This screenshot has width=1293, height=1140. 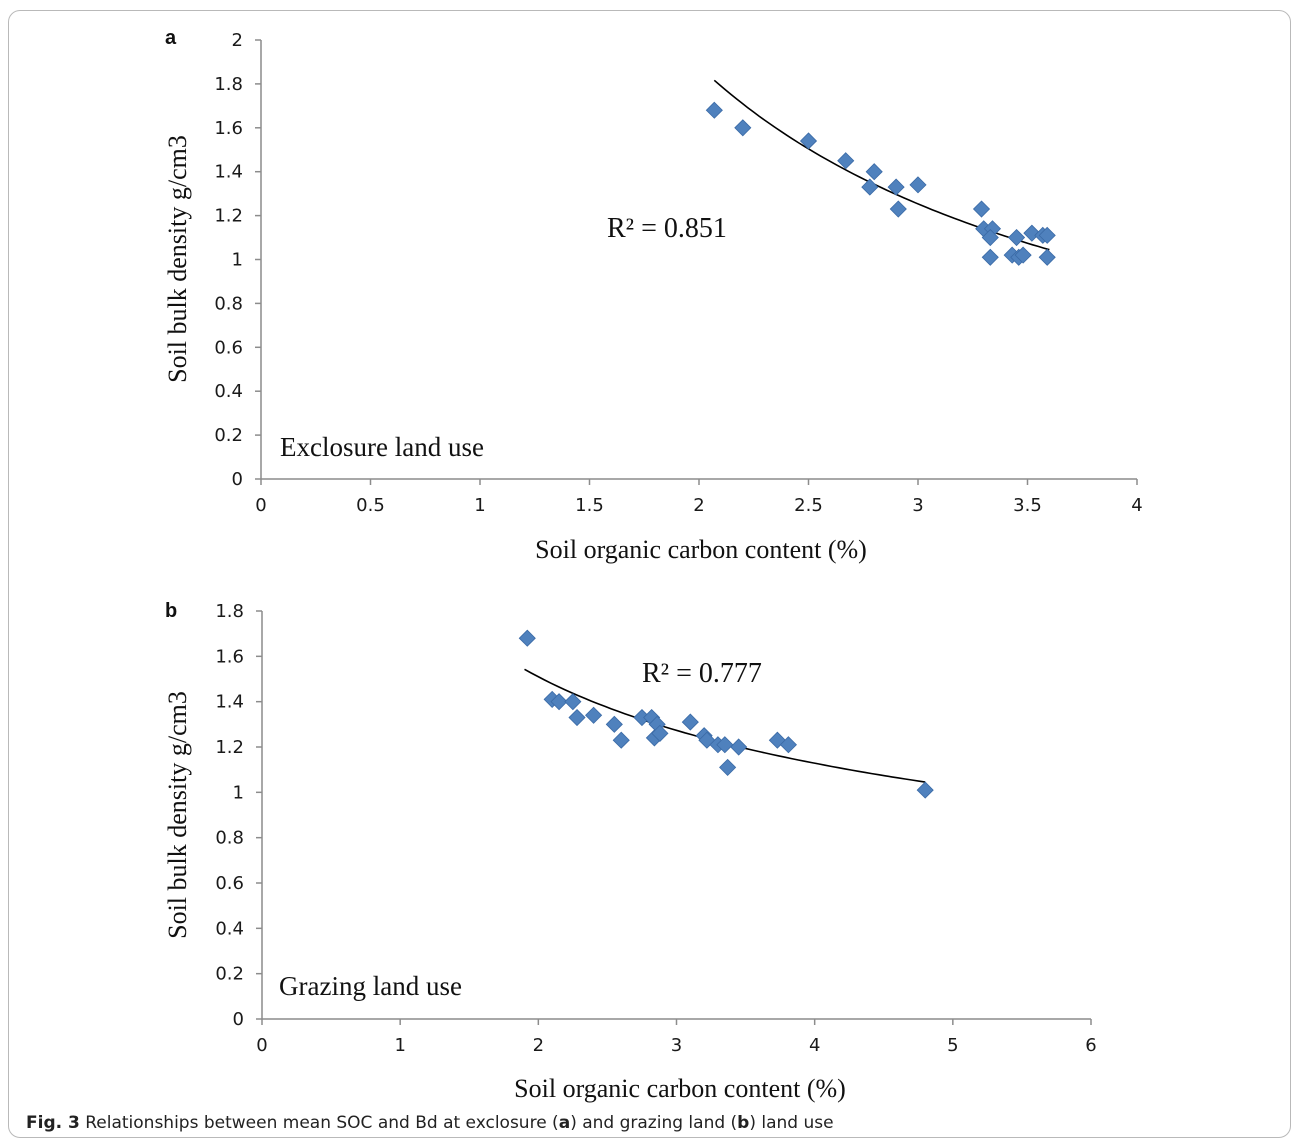 What do you see at coordinates (228, 391) in the screenshot?
I see `panel-a-y-tick-label: 0.4` at bounding box center [228, 391].